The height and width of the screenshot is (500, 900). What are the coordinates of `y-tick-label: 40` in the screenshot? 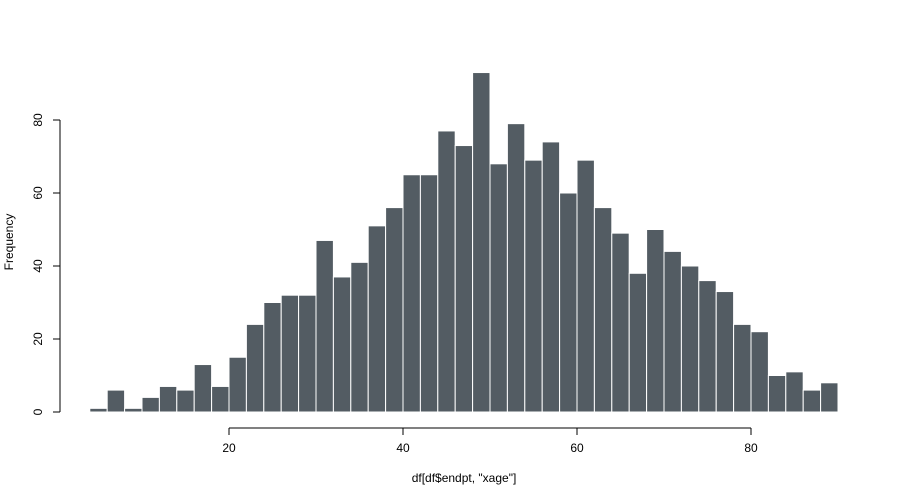 It's located at (38, 266).